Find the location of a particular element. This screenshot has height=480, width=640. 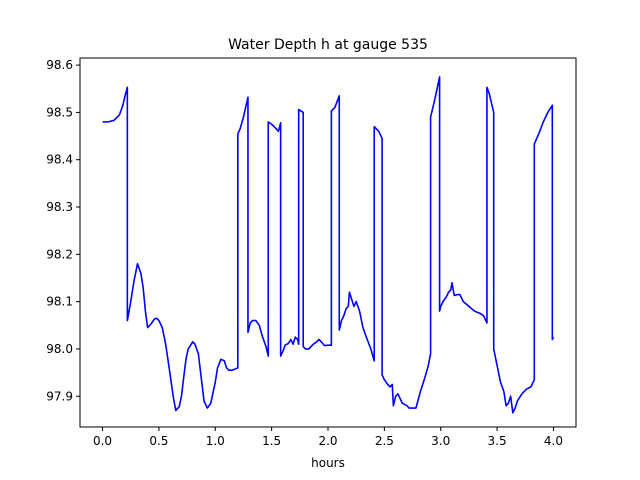

x-axis-label: hours is located at coordinates (328, 463).